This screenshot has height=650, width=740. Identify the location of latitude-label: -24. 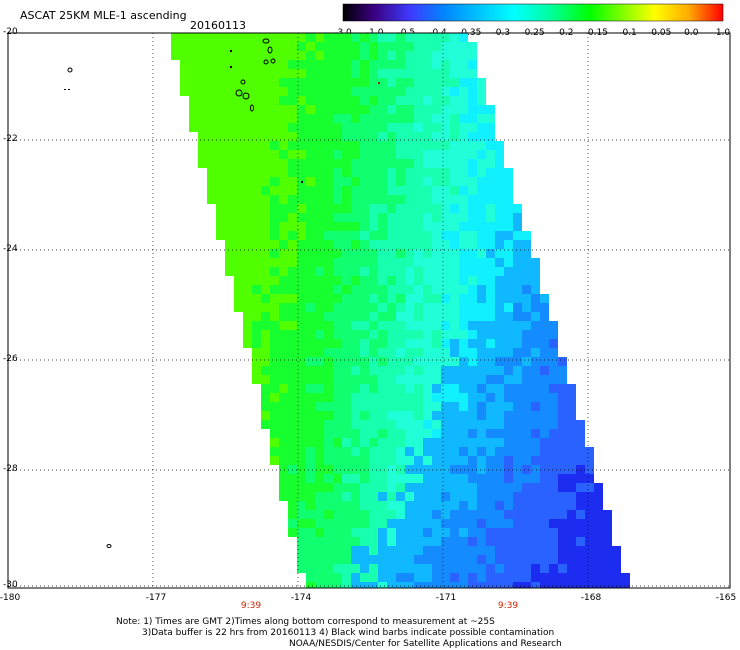
(10, 249).